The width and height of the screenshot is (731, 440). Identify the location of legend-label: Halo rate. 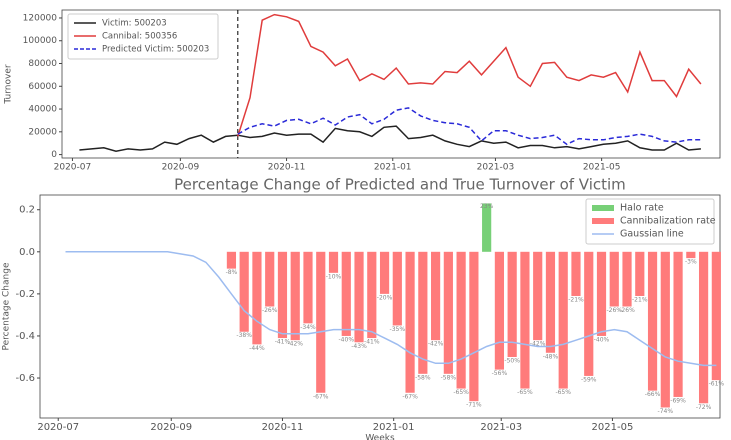
(642, 208).